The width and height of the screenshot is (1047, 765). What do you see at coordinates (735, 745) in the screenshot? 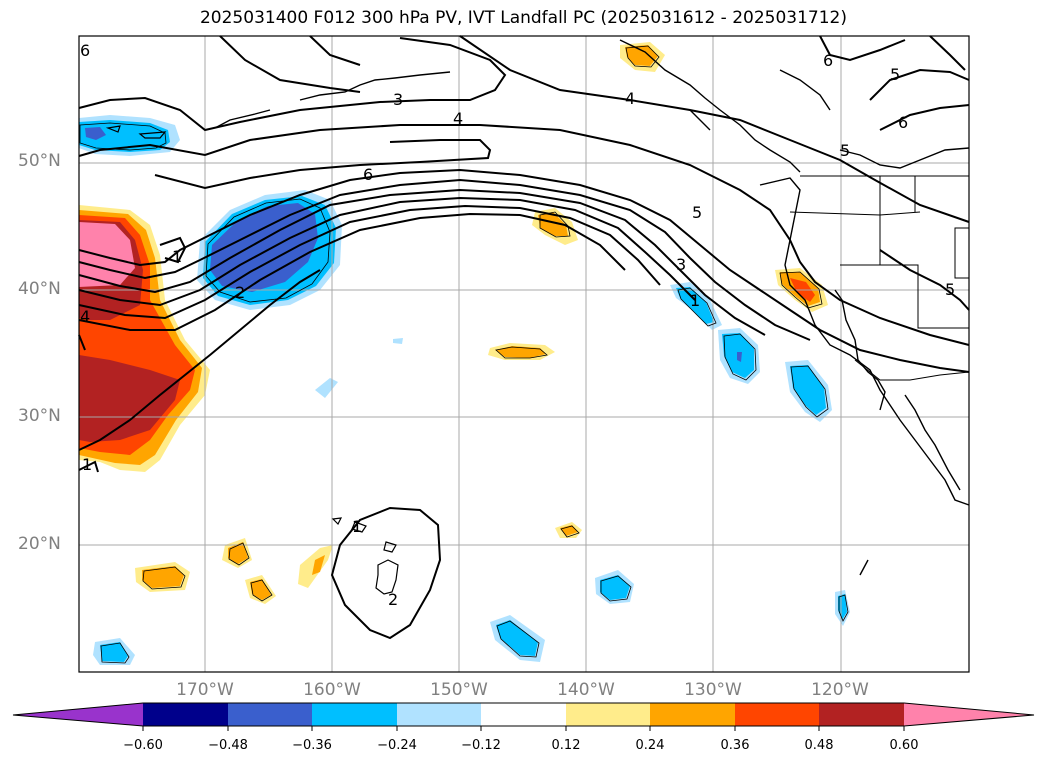
I see `colorbar-tick-label: 0.36` at bounding box center [735, 745].